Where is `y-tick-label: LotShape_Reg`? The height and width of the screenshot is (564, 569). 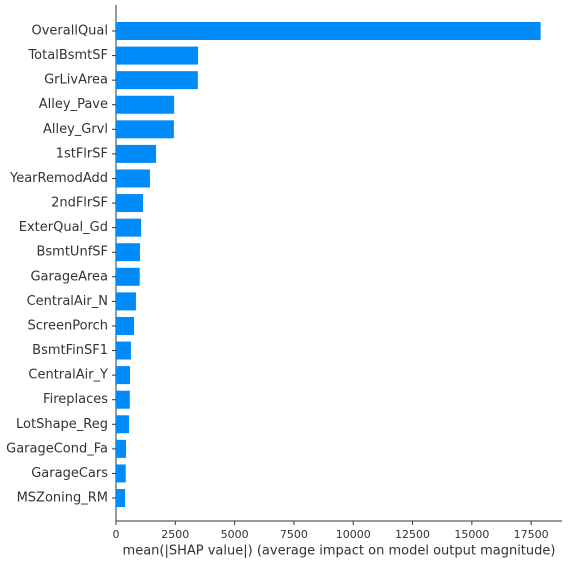
y-tick-label: LotShape_Reg is located at coordinates (62, 424).